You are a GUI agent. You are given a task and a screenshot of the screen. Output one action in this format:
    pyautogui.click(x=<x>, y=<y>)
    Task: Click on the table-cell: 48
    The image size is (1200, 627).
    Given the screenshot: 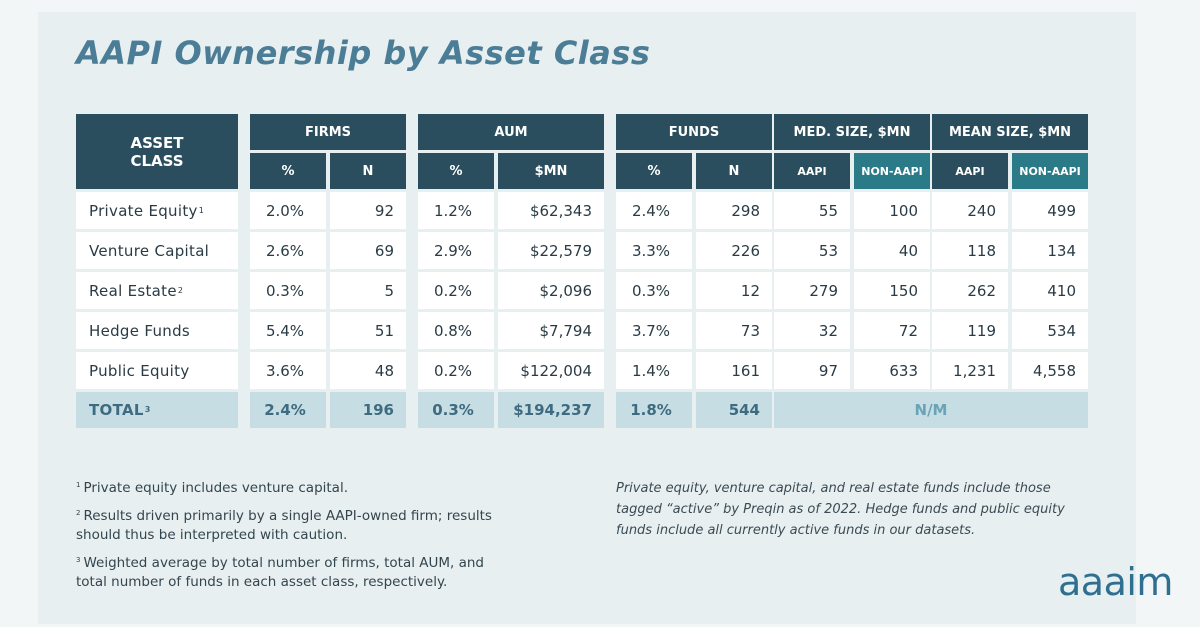 What is the action you would take?
    pyautogui.click(x=368, y=370)
    